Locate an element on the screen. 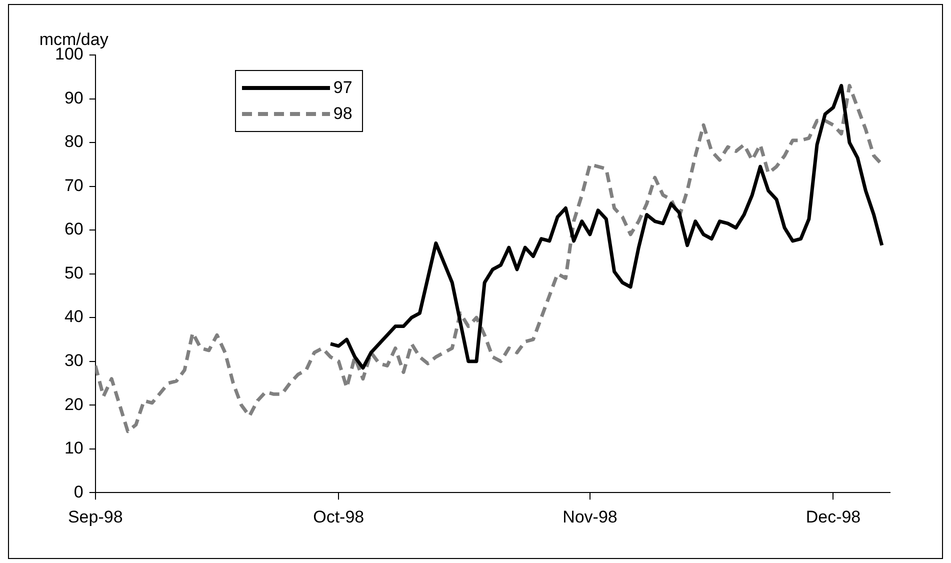 This screenshot has height=563, width=951. y-tick-label: 10 is located at coordinates (74, 448).